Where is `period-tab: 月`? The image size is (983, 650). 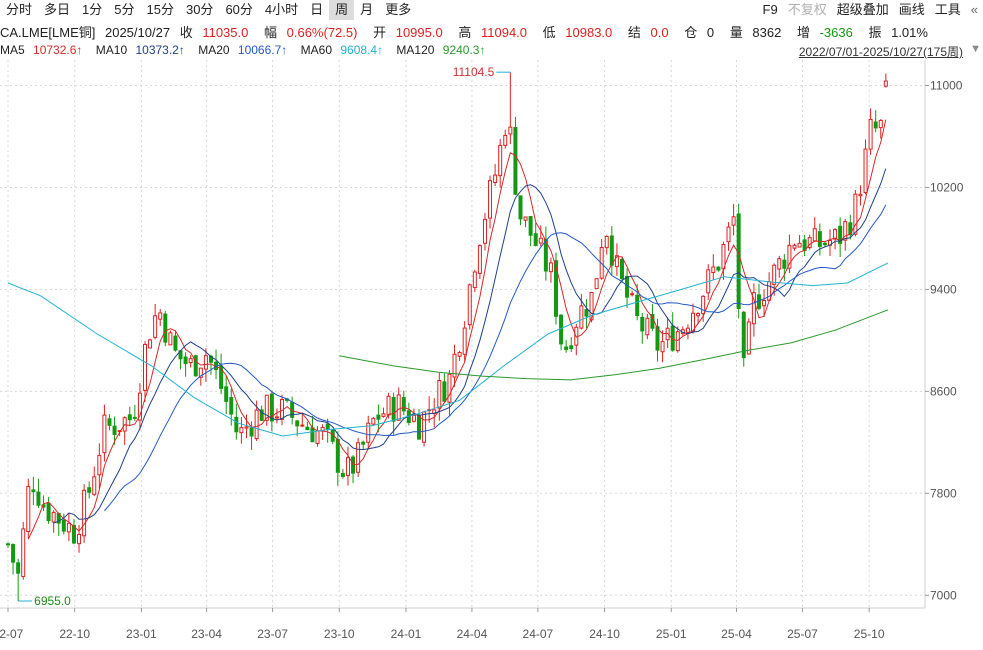 period-tab: 月 is located at coordinates (367, 9).